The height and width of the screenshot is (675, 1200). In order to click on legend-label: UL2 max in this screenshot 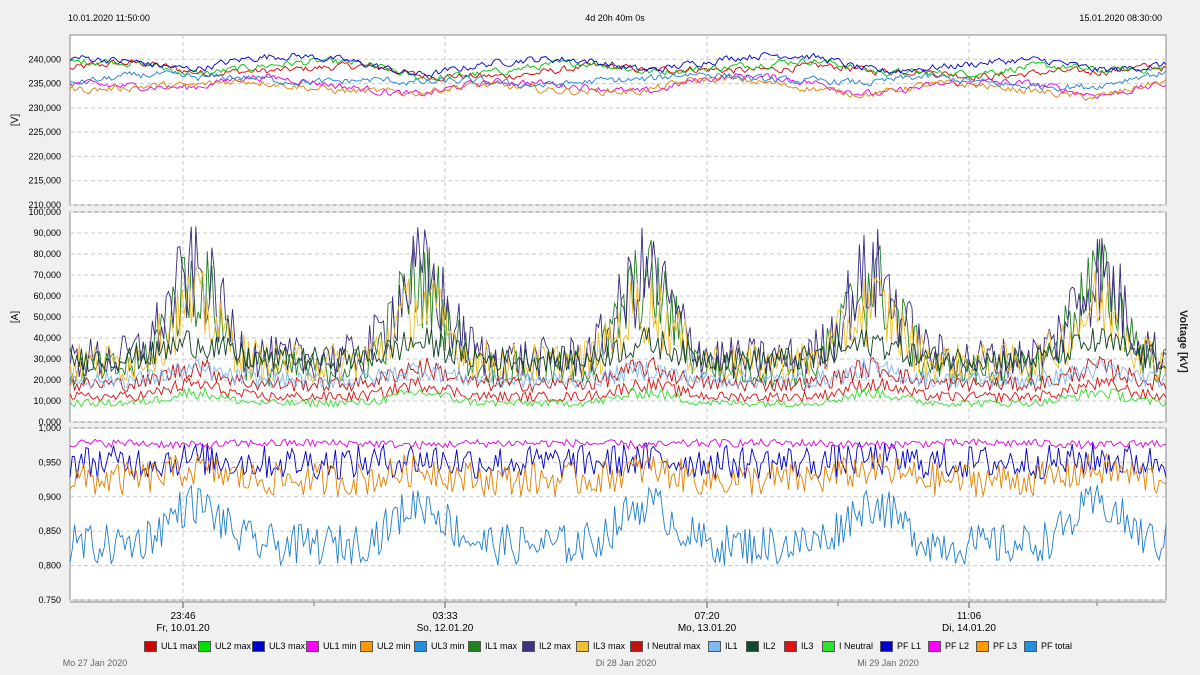, I will do `click(233, 646)`.